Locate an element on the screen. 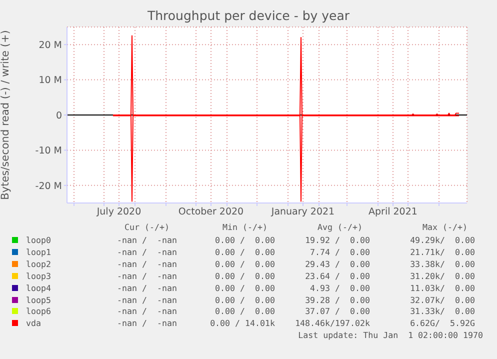 This screenshot has width=497, height=359. legend-label: vda is located at coordinates (33, 323).